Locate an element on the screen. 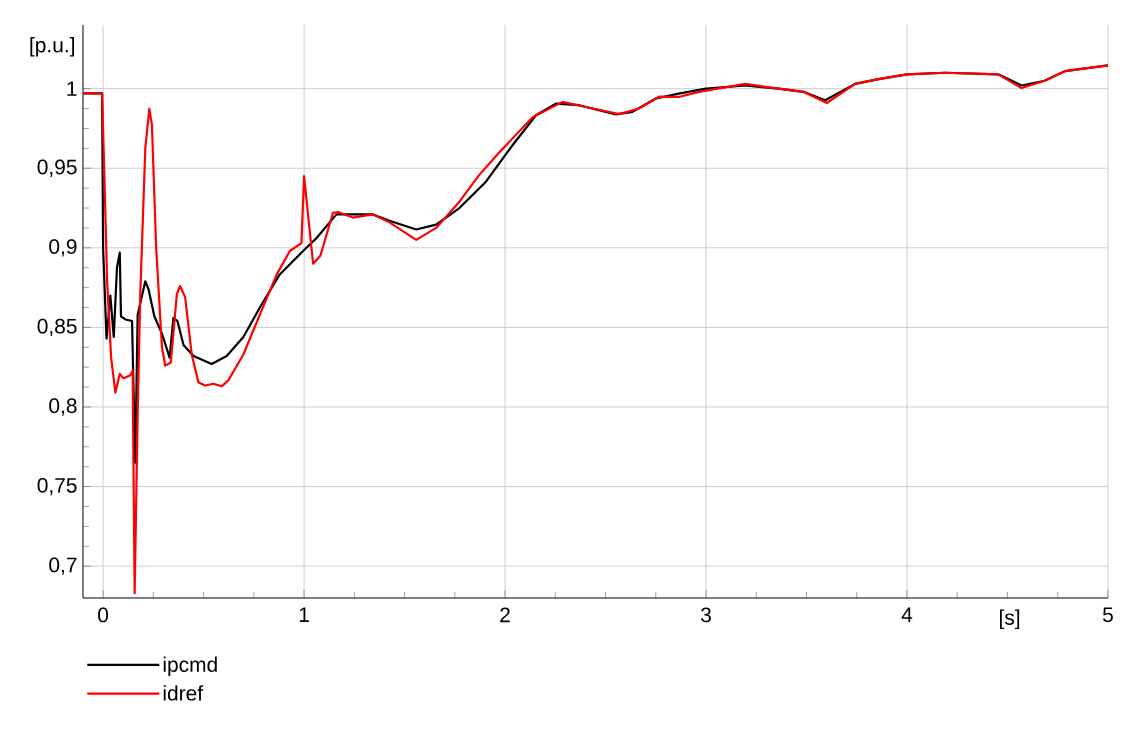  y-tick-label: 0,95 is located at coordinates (57, 168).